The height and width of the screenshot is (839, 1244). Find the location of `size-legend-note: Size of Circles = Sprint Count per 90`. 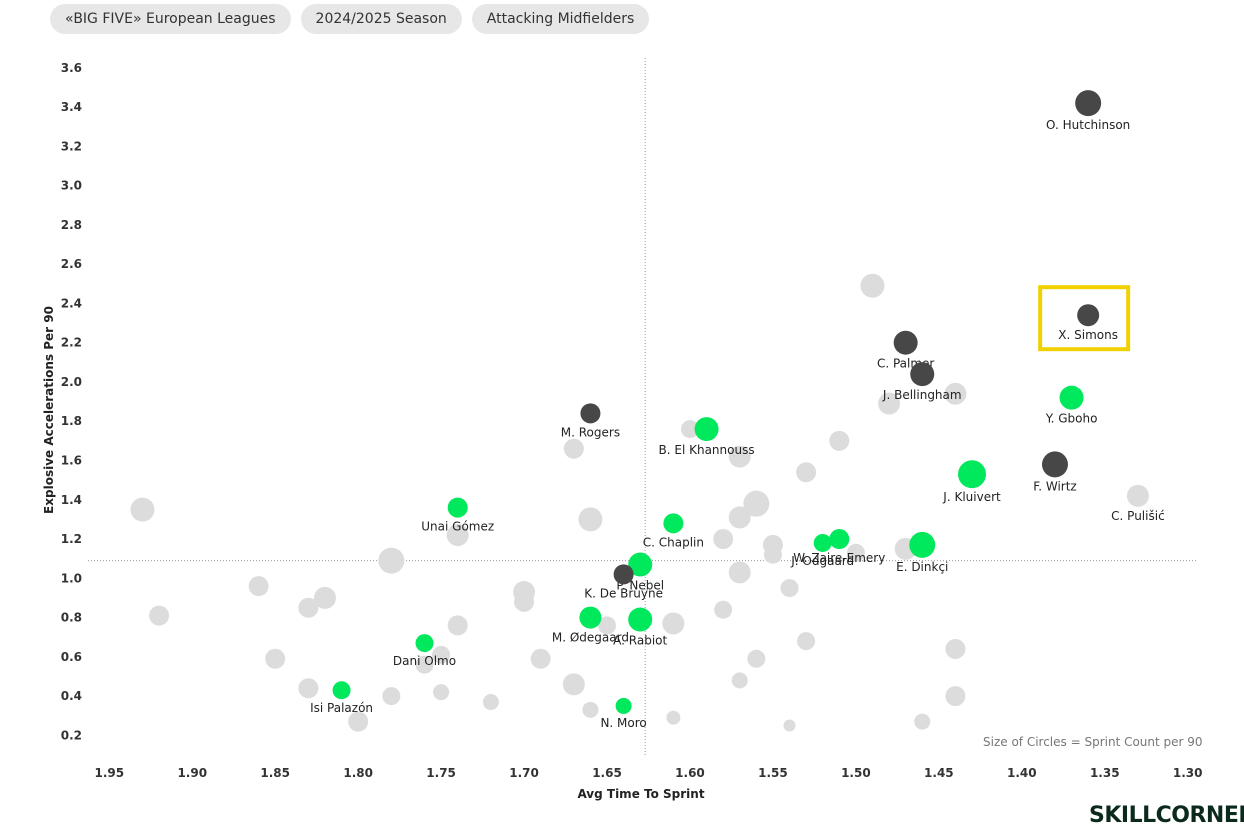

size-legend-note: Size of Circles = Sprint Count per 90 is located at coordinates (1093, 742).